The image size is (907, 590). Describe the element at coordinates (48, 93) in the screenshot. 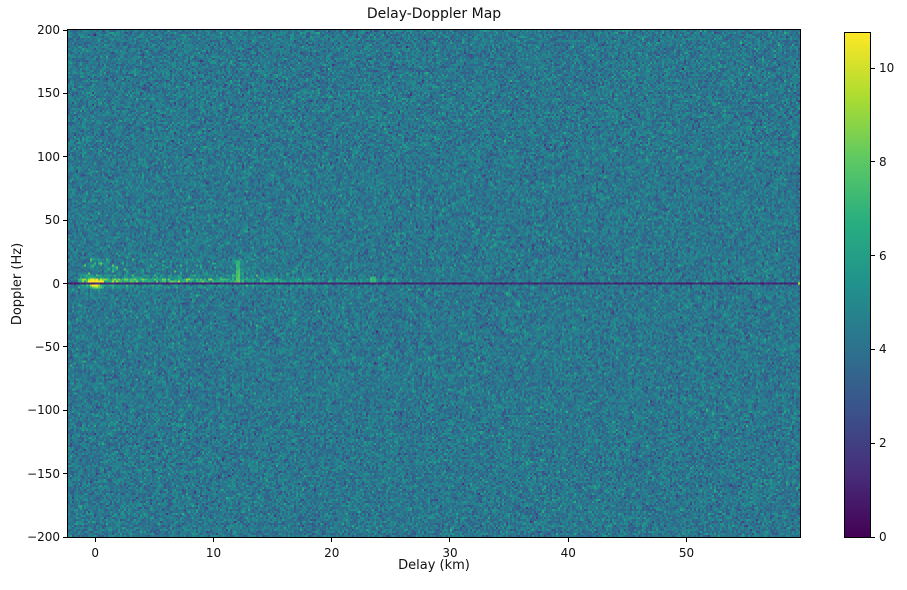

I see `y-tick-label: 150` at that location.